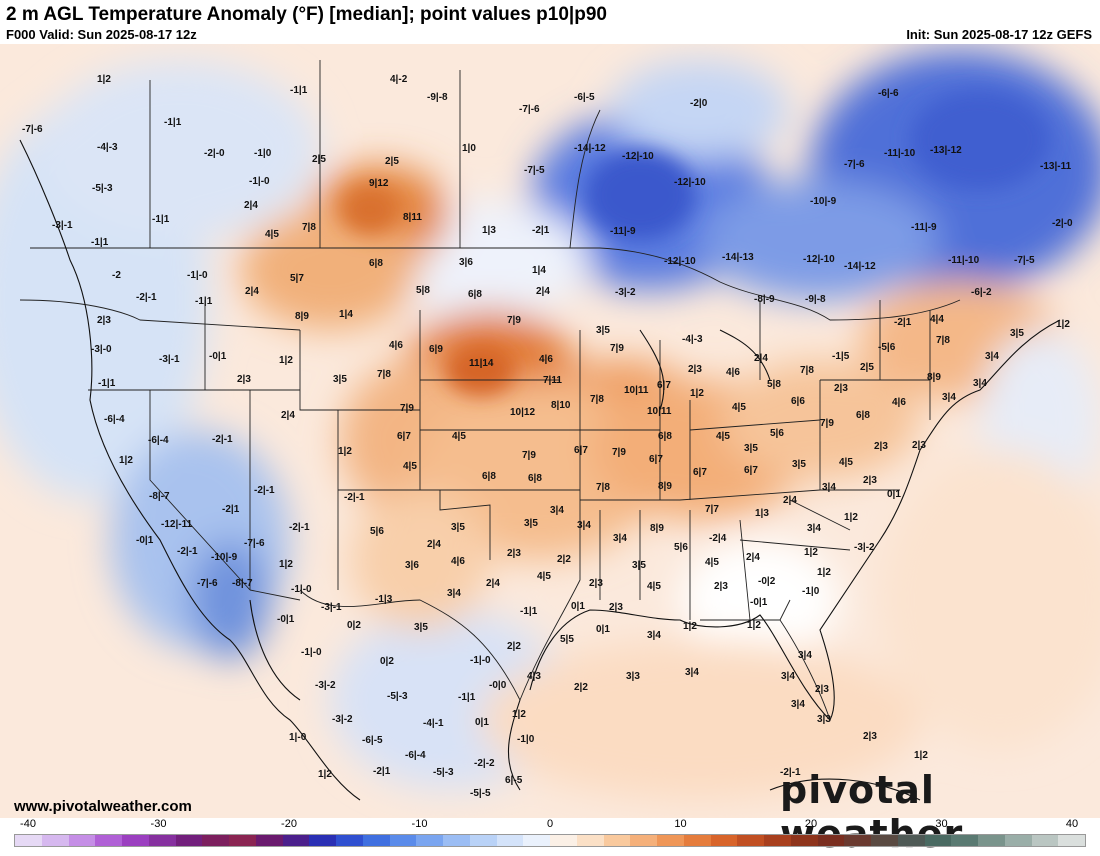 Image resolution: width=1100 pixels, height=856 pixels. What do you see at coordinates (854, 164) in the screenshot?
I see `point-value-label: -7|-6` at bounding box center [854, 164].